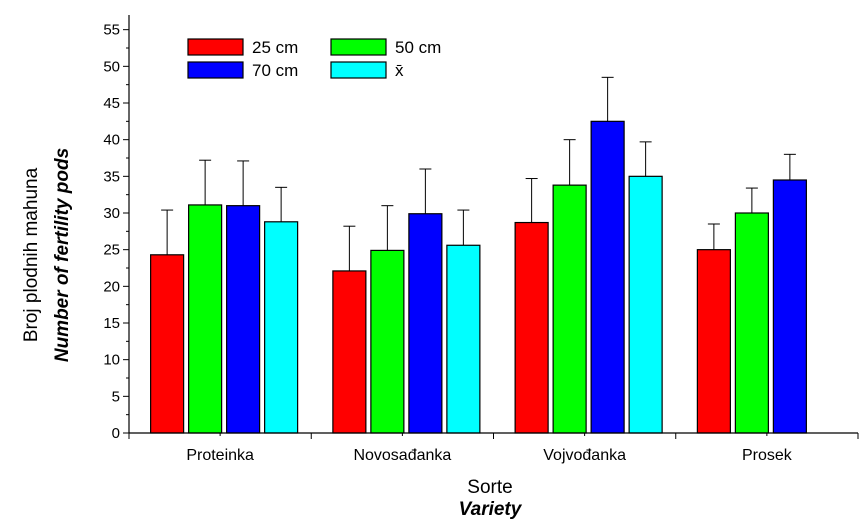  What do you see at coordinates (402, 455) in the screenshot?
I see `category-label: Novosađanka` at bounding box center [402, 455].